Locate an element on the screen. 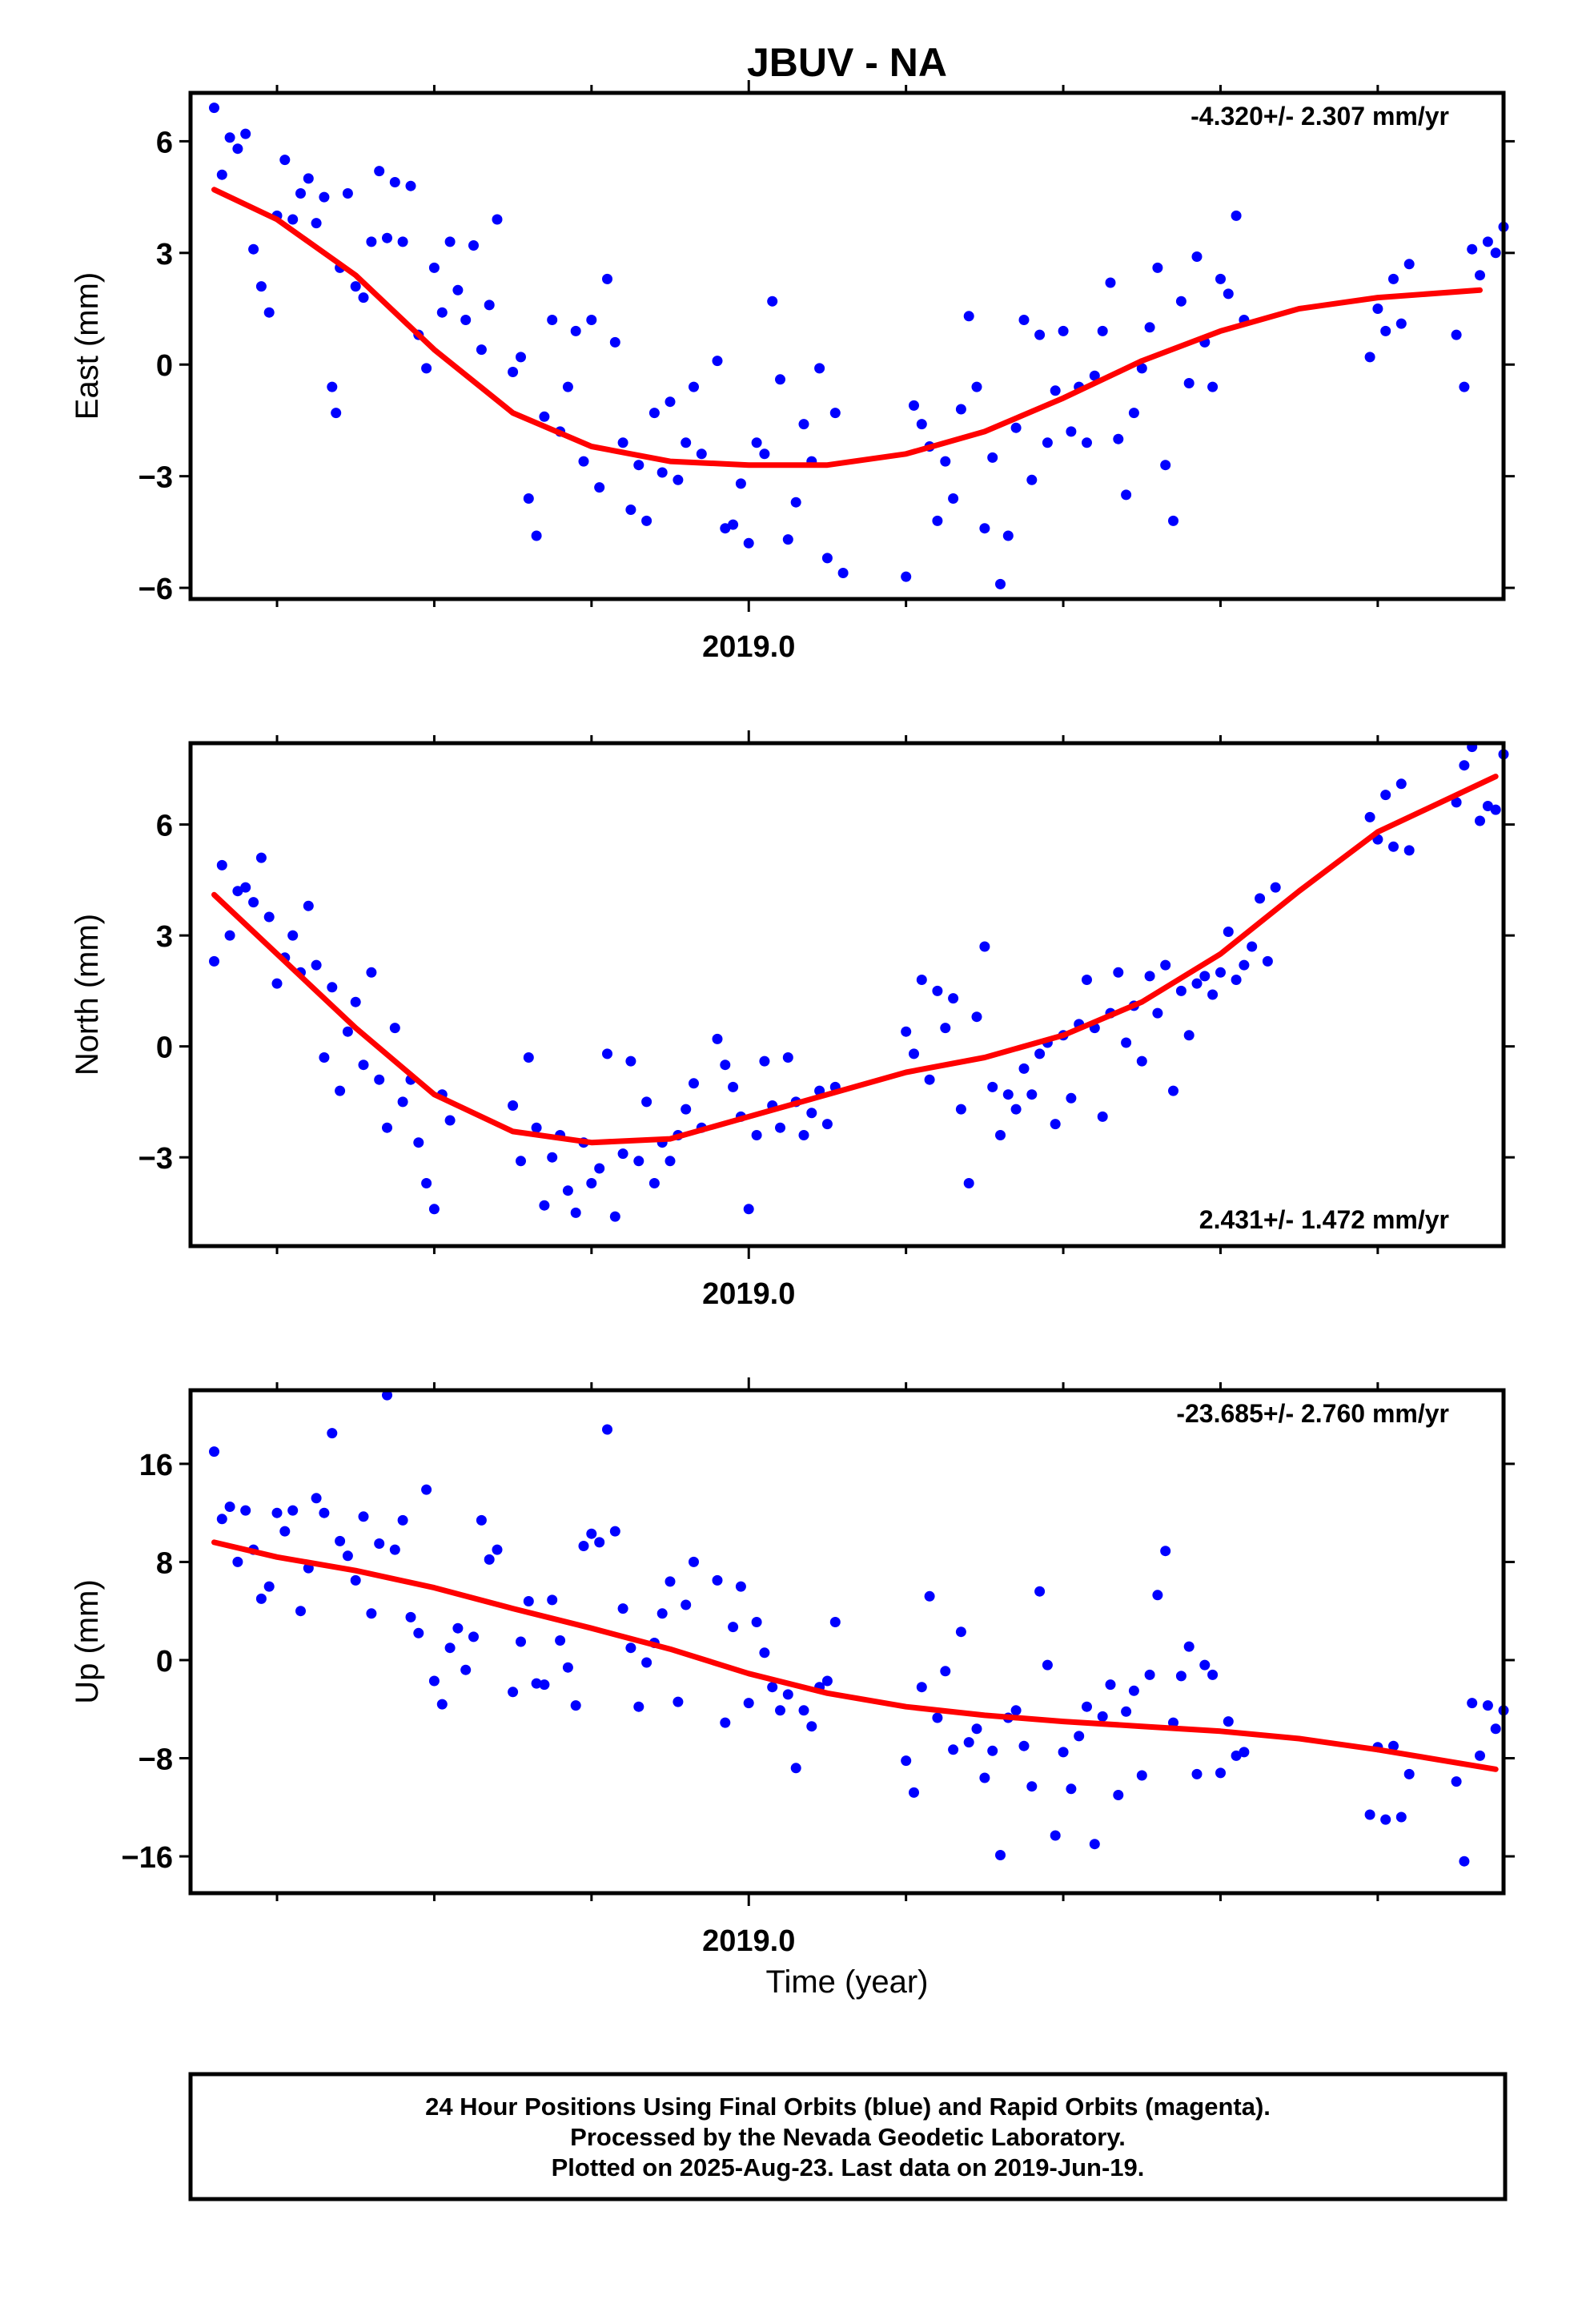 This screenshot has width=1582, height=2324. y-tick-label: −6 is located at coordinates (156, 590).